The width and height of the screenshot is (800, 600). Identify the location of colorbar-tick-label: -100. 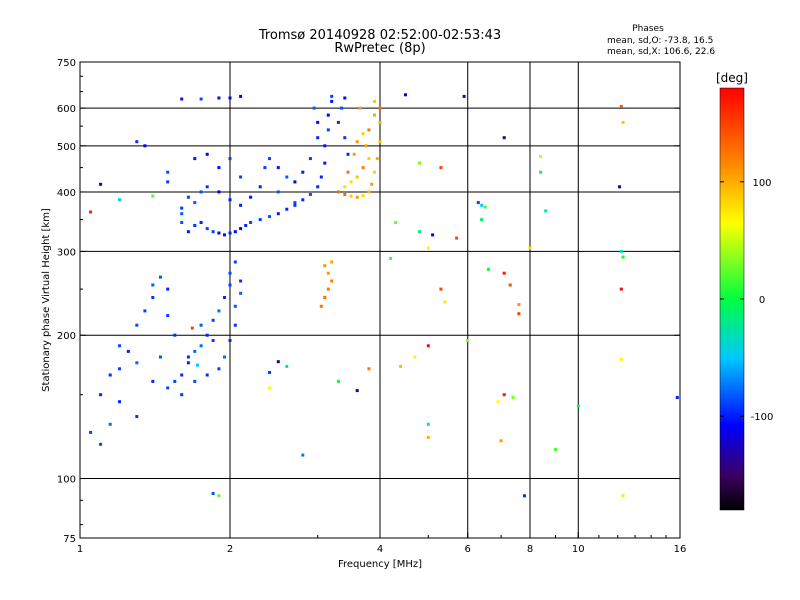
(762, 417).